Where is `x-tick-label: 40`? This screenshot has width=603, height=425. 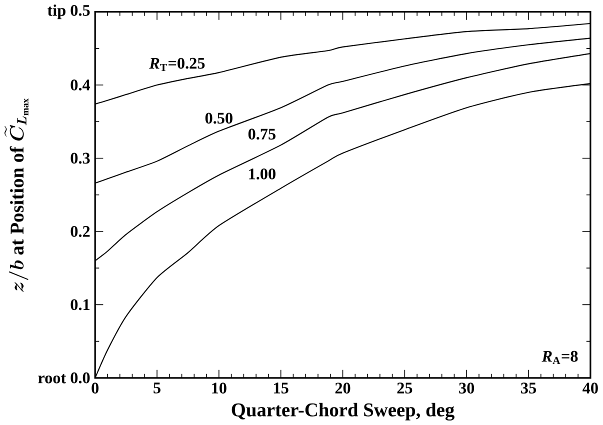
x-tick-label: 40 is located at coordinates (590, 388).